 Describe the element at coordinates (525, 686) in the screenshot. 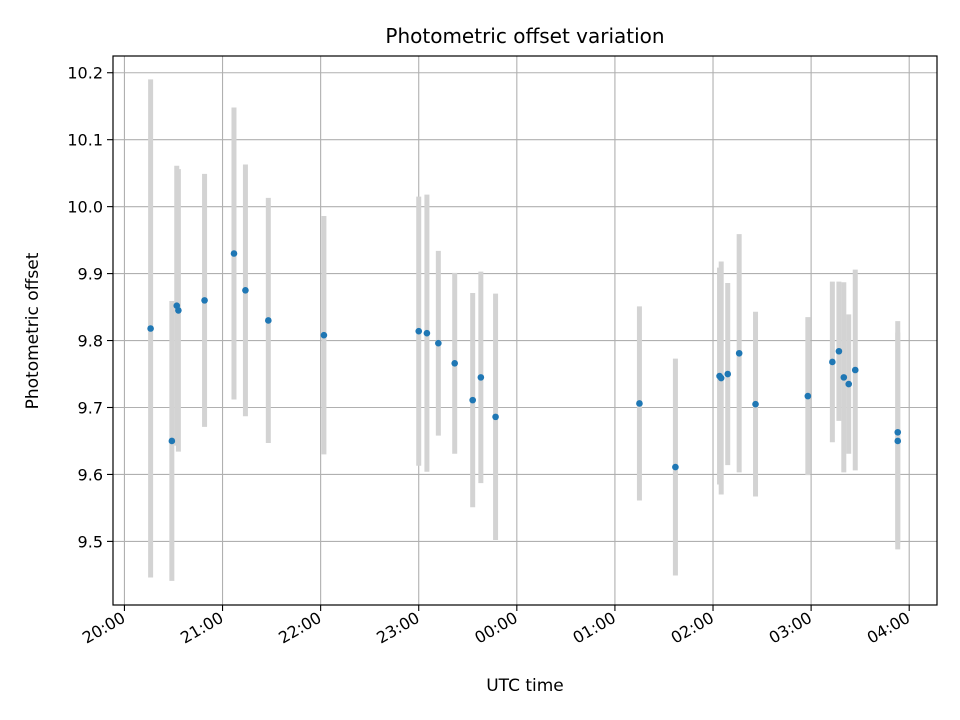

I see `x-axis-label: UTC time` at that location.